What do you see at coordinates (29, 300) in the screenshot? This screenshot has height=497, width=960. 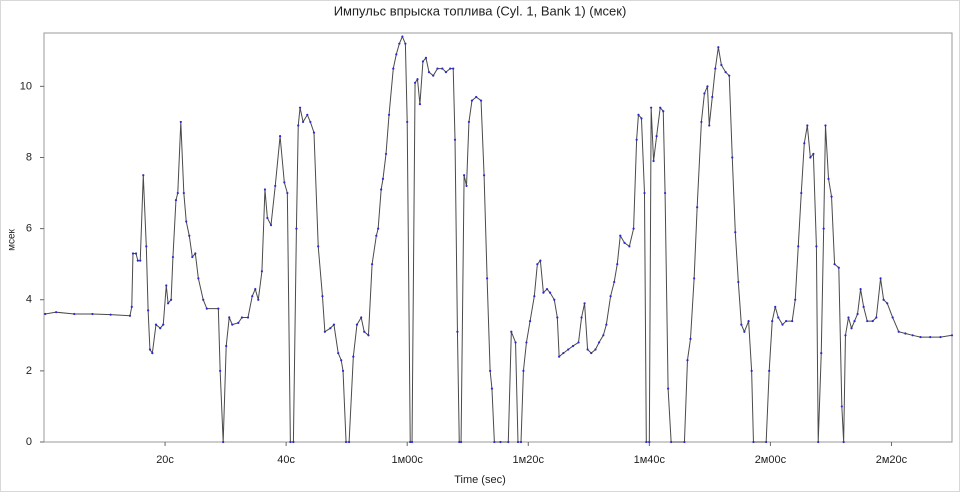 I see `y-tick-label: 4` at bounding box center [29, 300].